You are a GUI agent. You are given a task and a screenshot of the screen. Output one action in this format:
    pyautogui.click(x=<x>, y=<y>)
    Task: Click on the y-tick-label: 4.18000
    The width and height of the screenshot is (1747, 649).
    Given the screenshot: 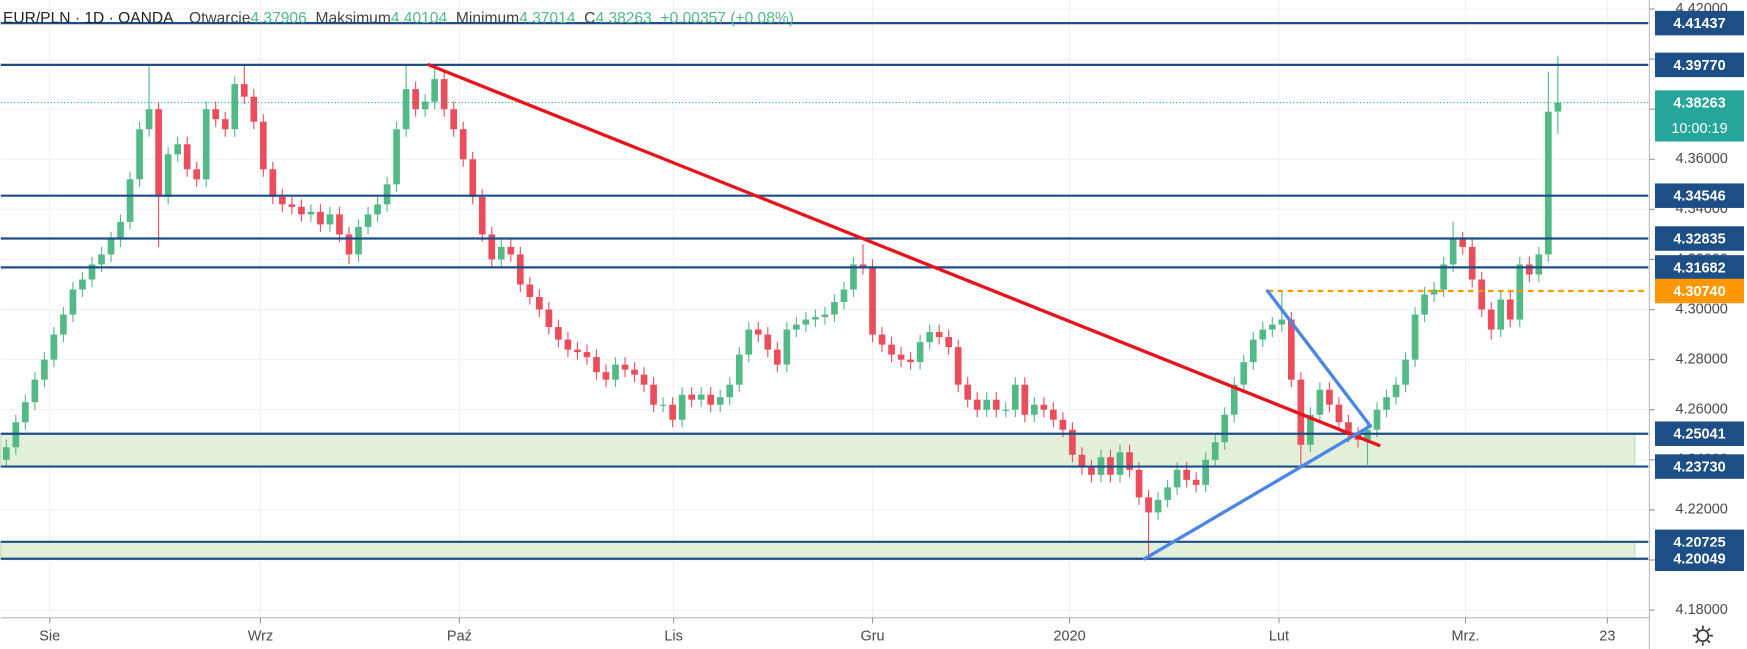 What is the action you would take?
    pyautogui.click(x=1702, y=610)
    